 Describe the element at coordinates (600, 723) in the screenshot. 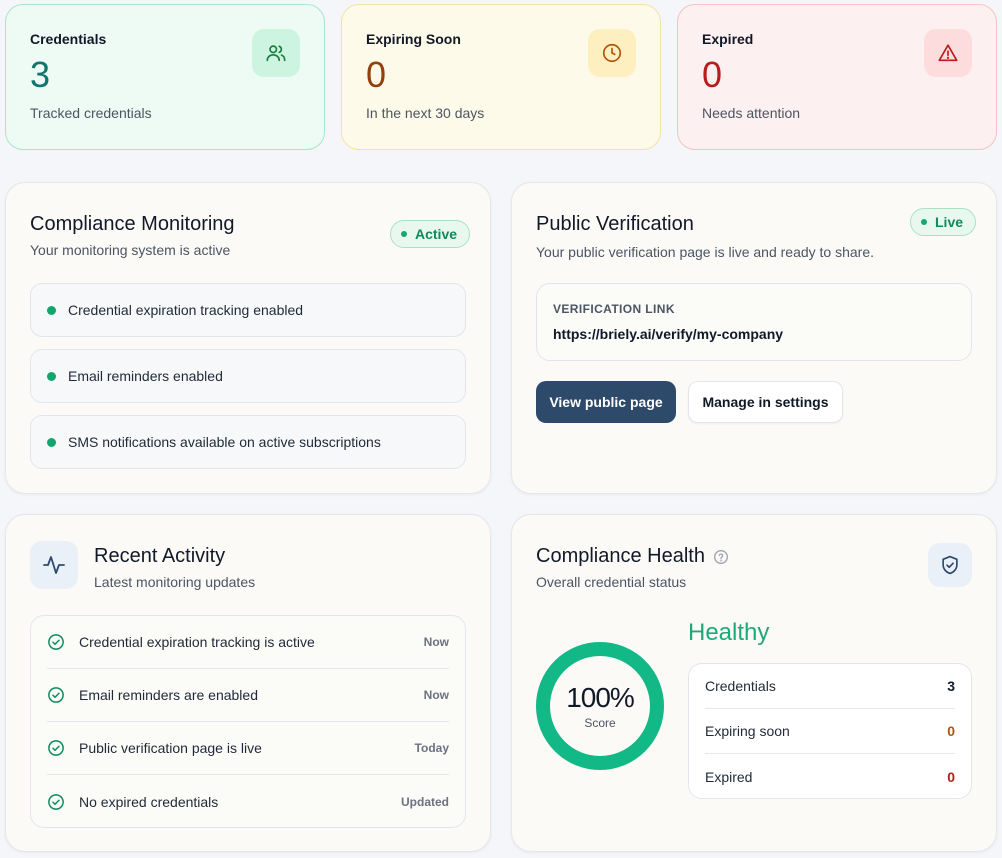

I see `score-label: Score` at that location.